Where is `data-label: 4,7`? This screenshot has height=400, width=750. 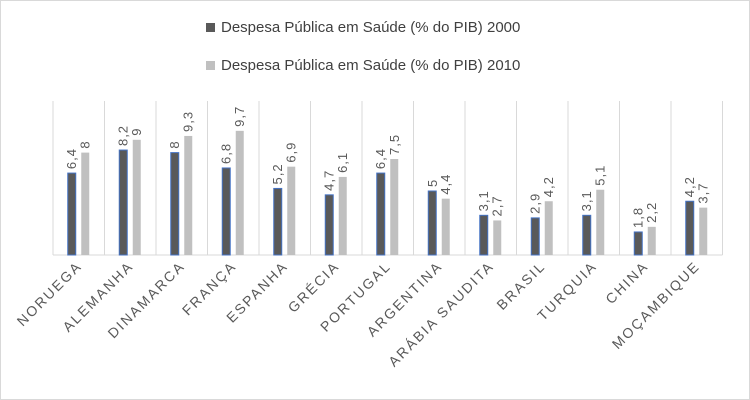 data-label: 4,7 is located at coordinates (329, 180).